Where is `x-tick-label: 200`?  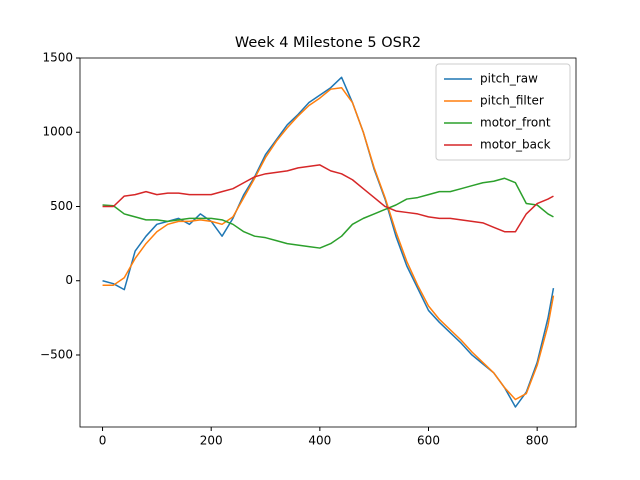 x-tick-label: 200 is located at coordinates (211, 441).